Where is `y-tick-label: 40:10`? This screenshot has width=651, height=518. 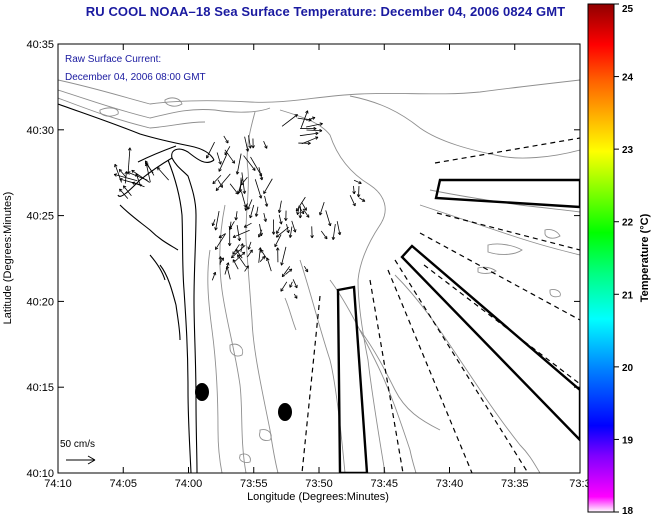 y-tick-label: 40:10 is located at coordinates (40, 474).